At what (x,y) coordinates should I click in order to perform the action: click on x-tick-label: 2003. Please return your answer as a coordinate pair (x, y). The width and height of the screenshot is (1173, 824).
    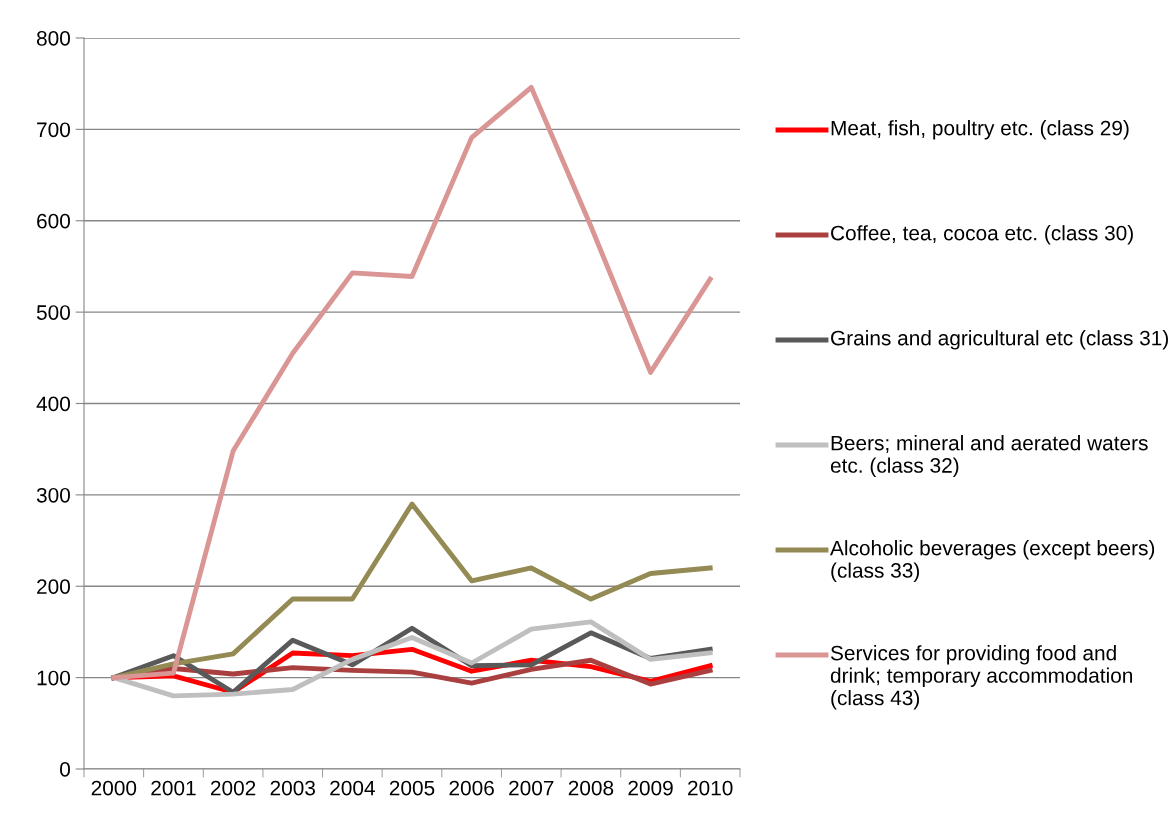
    Looking at the image, I should click on (292, 788).